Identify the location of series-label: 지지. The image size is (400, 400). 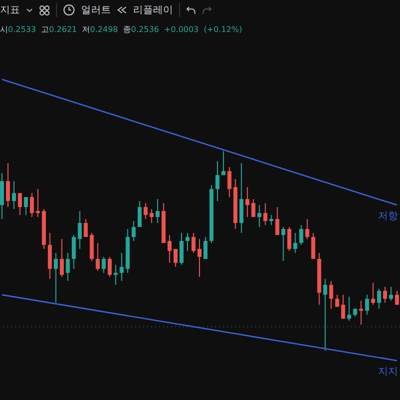
(388, 372).